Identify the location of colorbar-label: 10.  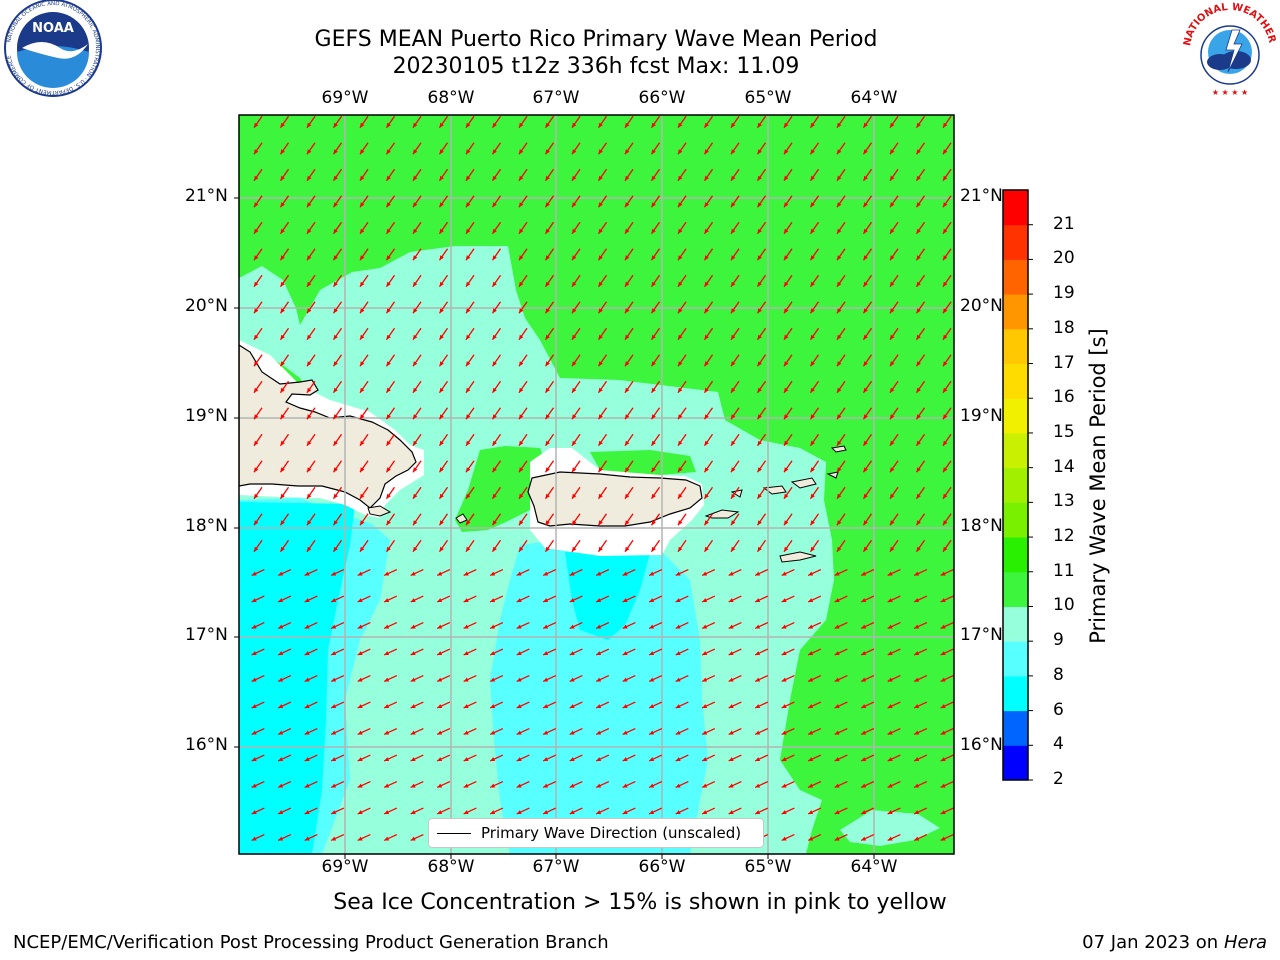
(1064, 605).